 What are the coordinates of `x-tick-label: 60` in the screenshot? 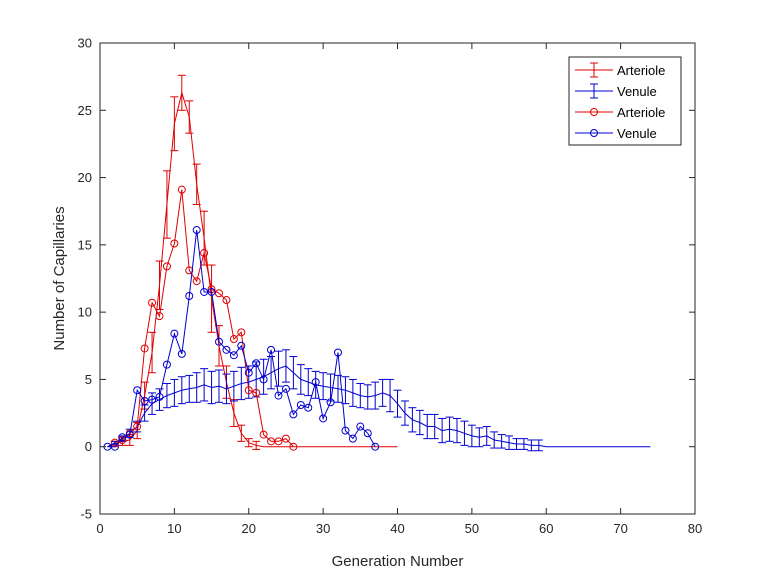 It's located at (546, 528).